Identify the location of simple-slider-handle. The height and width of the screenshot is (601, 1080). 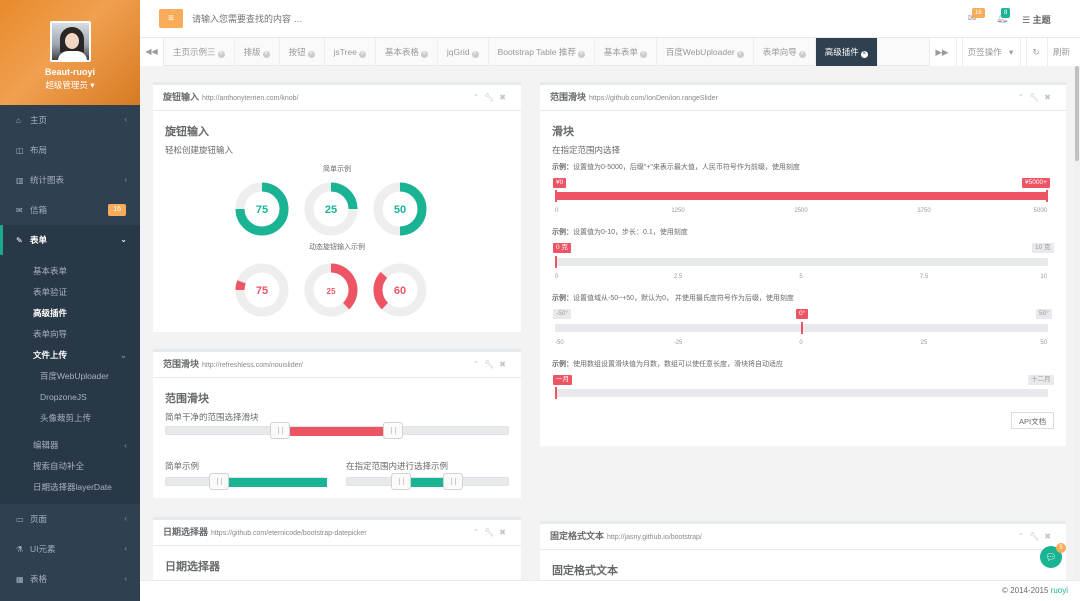
(219, 481).